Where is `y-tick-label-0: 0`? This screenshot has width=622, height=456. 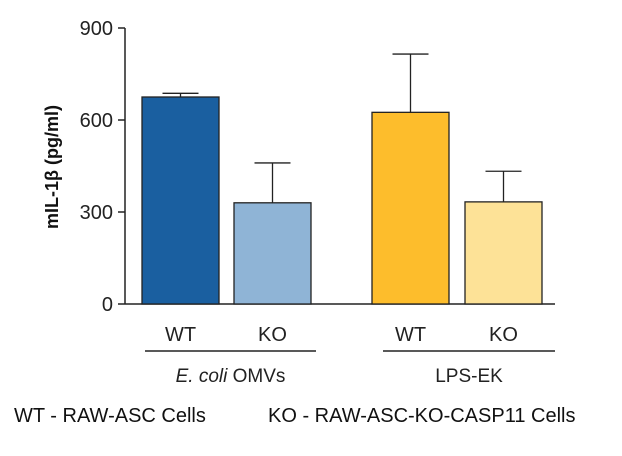
y-tick-label-0: 0 is located at coordinates (107, 305).